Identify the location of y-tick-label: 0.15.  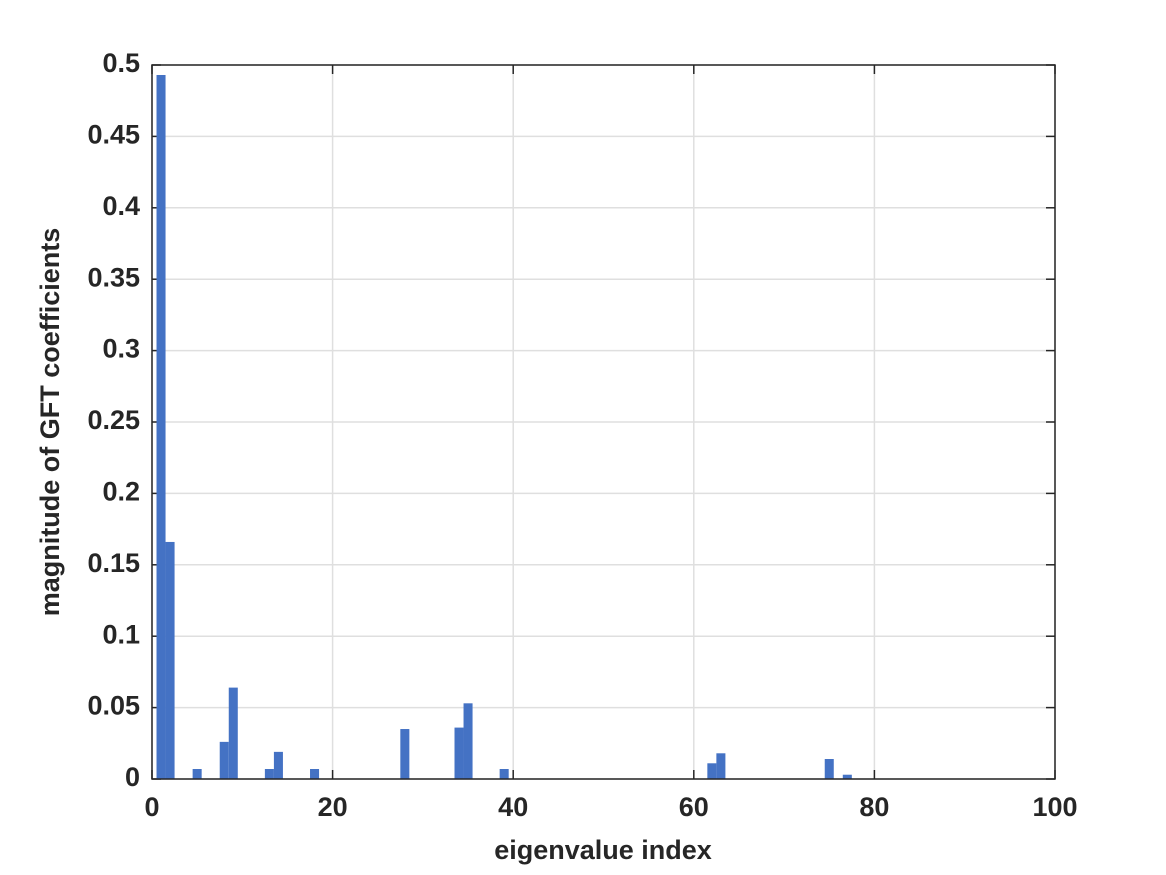
(113, 563).